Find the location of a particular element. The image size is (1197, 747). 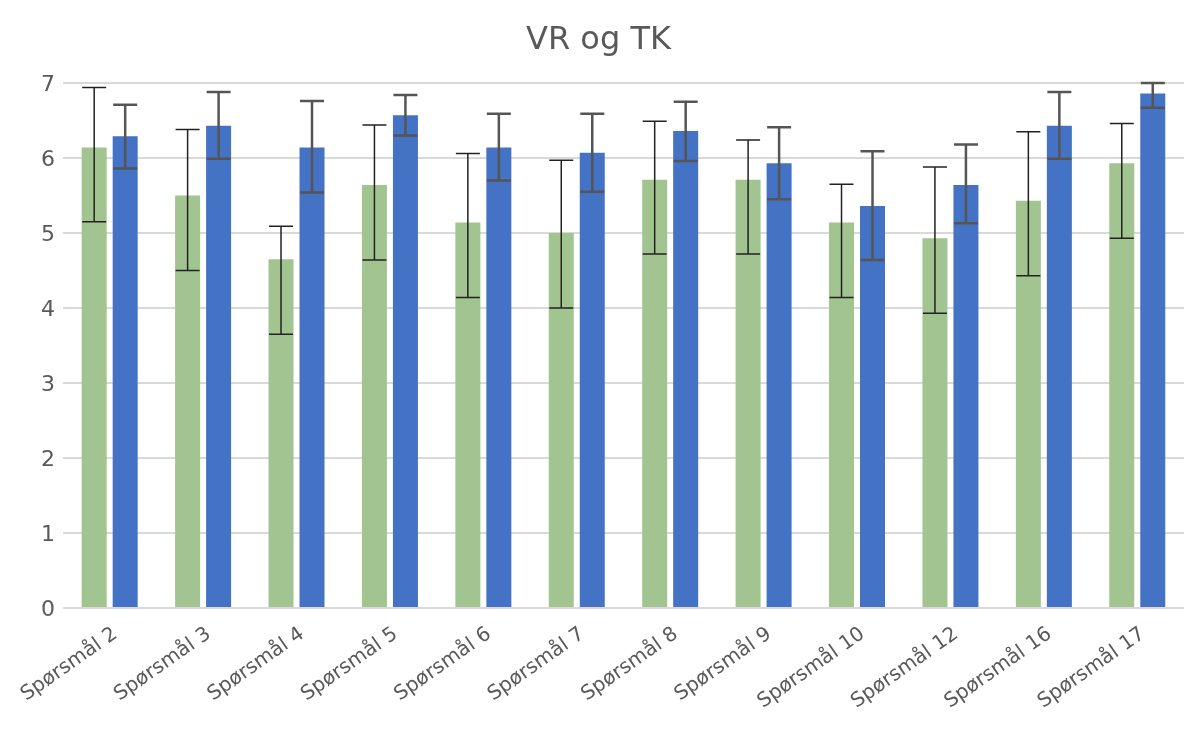

y-tick-label: 5 is located at coordinates (48, 233).